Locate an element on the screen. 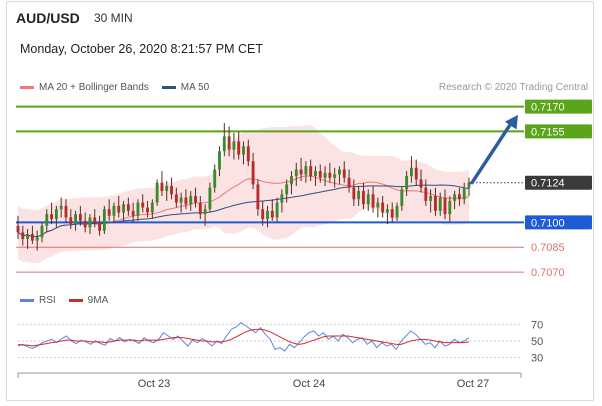 The width and height of the screenshot is (602, 406). legend-swatch-9ma is located at coordinates (75, 300).